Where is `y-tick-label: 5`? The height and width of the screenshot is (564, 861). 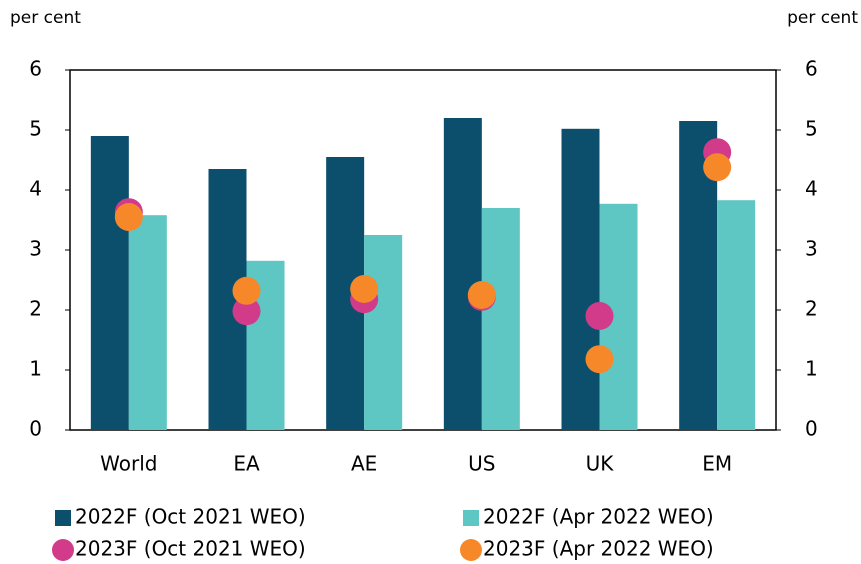
y-tick-label: 5 is located at coordinates (35, 129).